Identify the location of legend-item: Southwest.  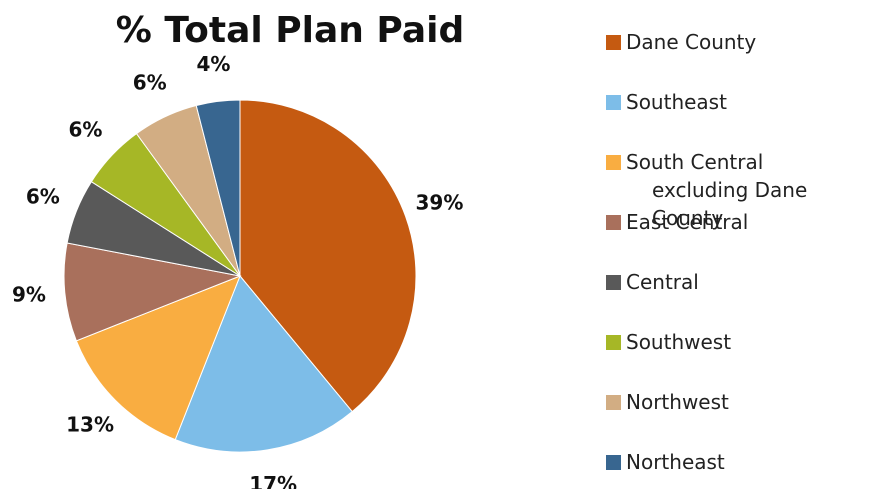
(668, 342).